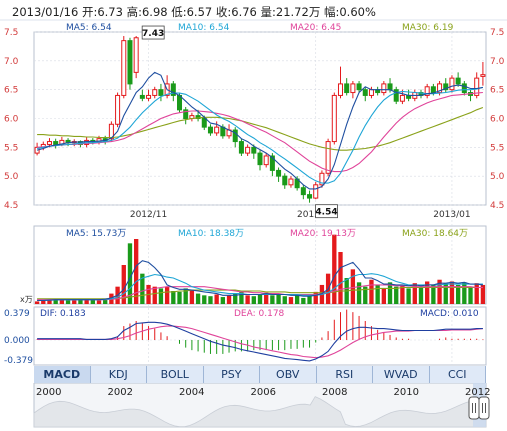 This screenshot has height=431, width=507. Describe the element at coordinates (253, 407) in the screenshot. I see `timeline-navigator: 2000 2002 2004 2006 2008 2010 2012` at that location.